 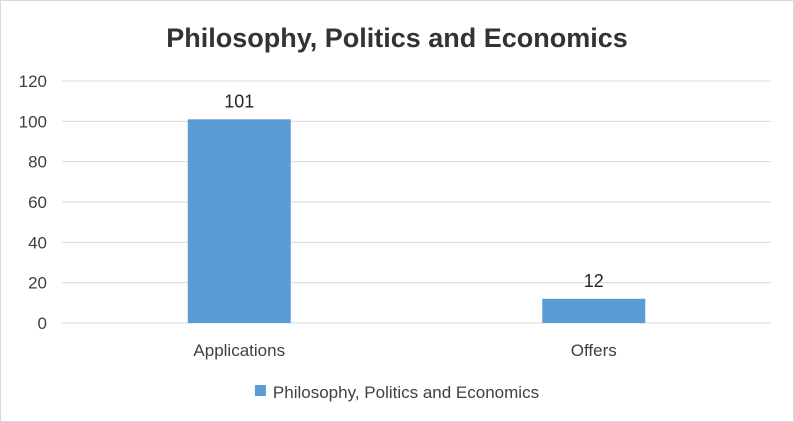 What do you see at coordinates (404, 350) in the screenshot?
I see `x-axis-category-labels: Applications Offers` at bounding box center [404, 350].